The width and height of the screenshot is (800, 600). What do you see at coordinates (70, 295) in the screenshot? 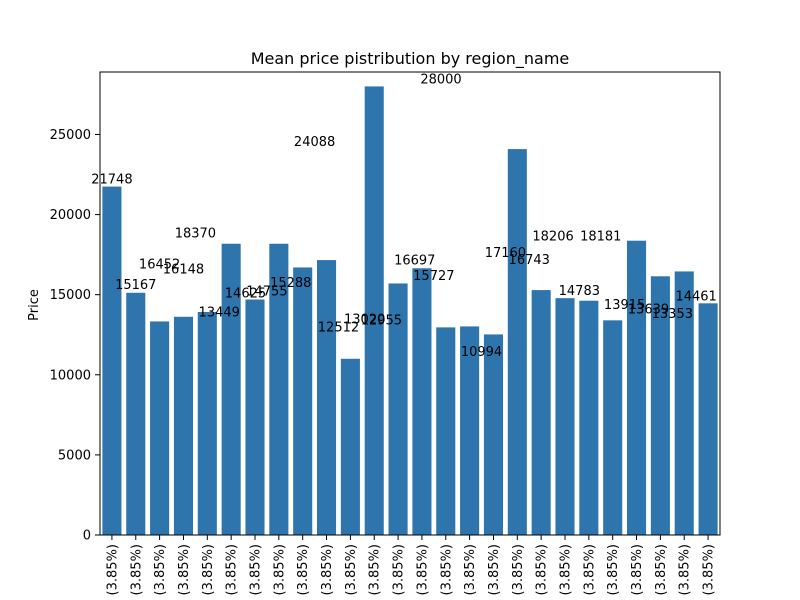
I see `y-tick-label: 15000` at bounding box center [70, 295].